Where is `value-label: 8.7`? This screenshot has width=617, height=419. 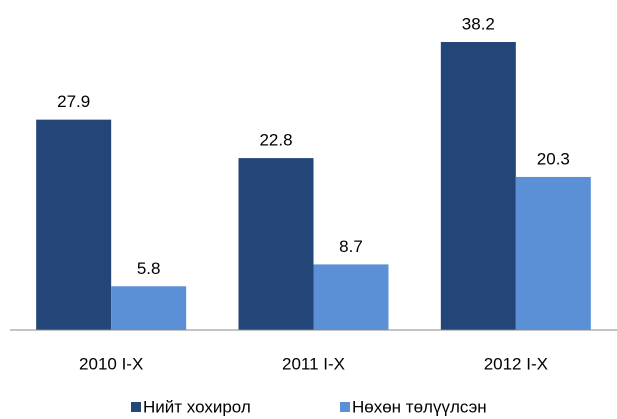
value-label: 8.7 is located at coordinates (351, 246).